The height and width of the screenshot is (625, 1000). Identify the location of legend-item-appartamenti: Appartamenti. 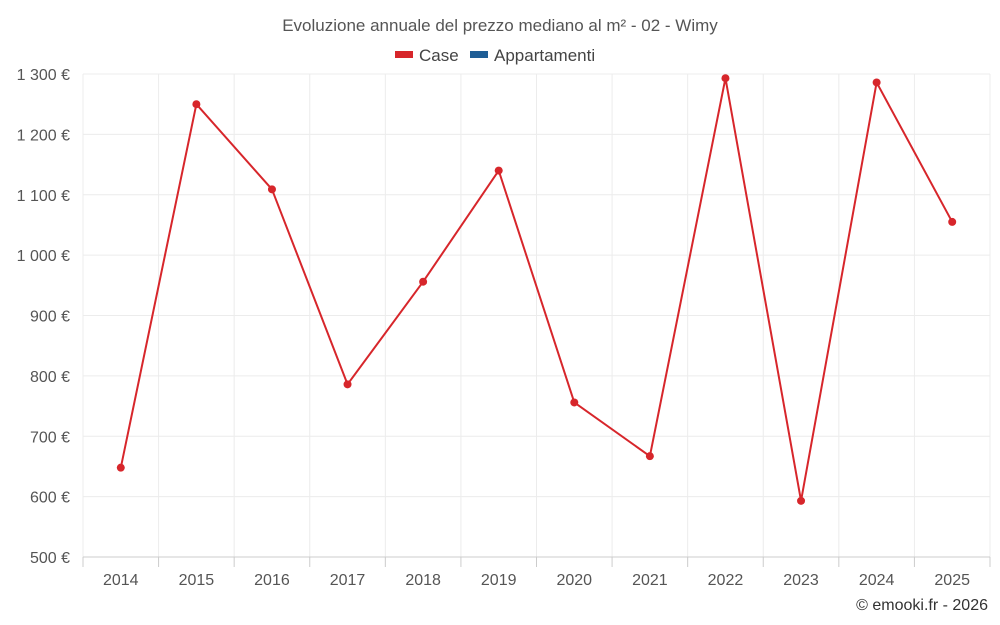
(532, 55).